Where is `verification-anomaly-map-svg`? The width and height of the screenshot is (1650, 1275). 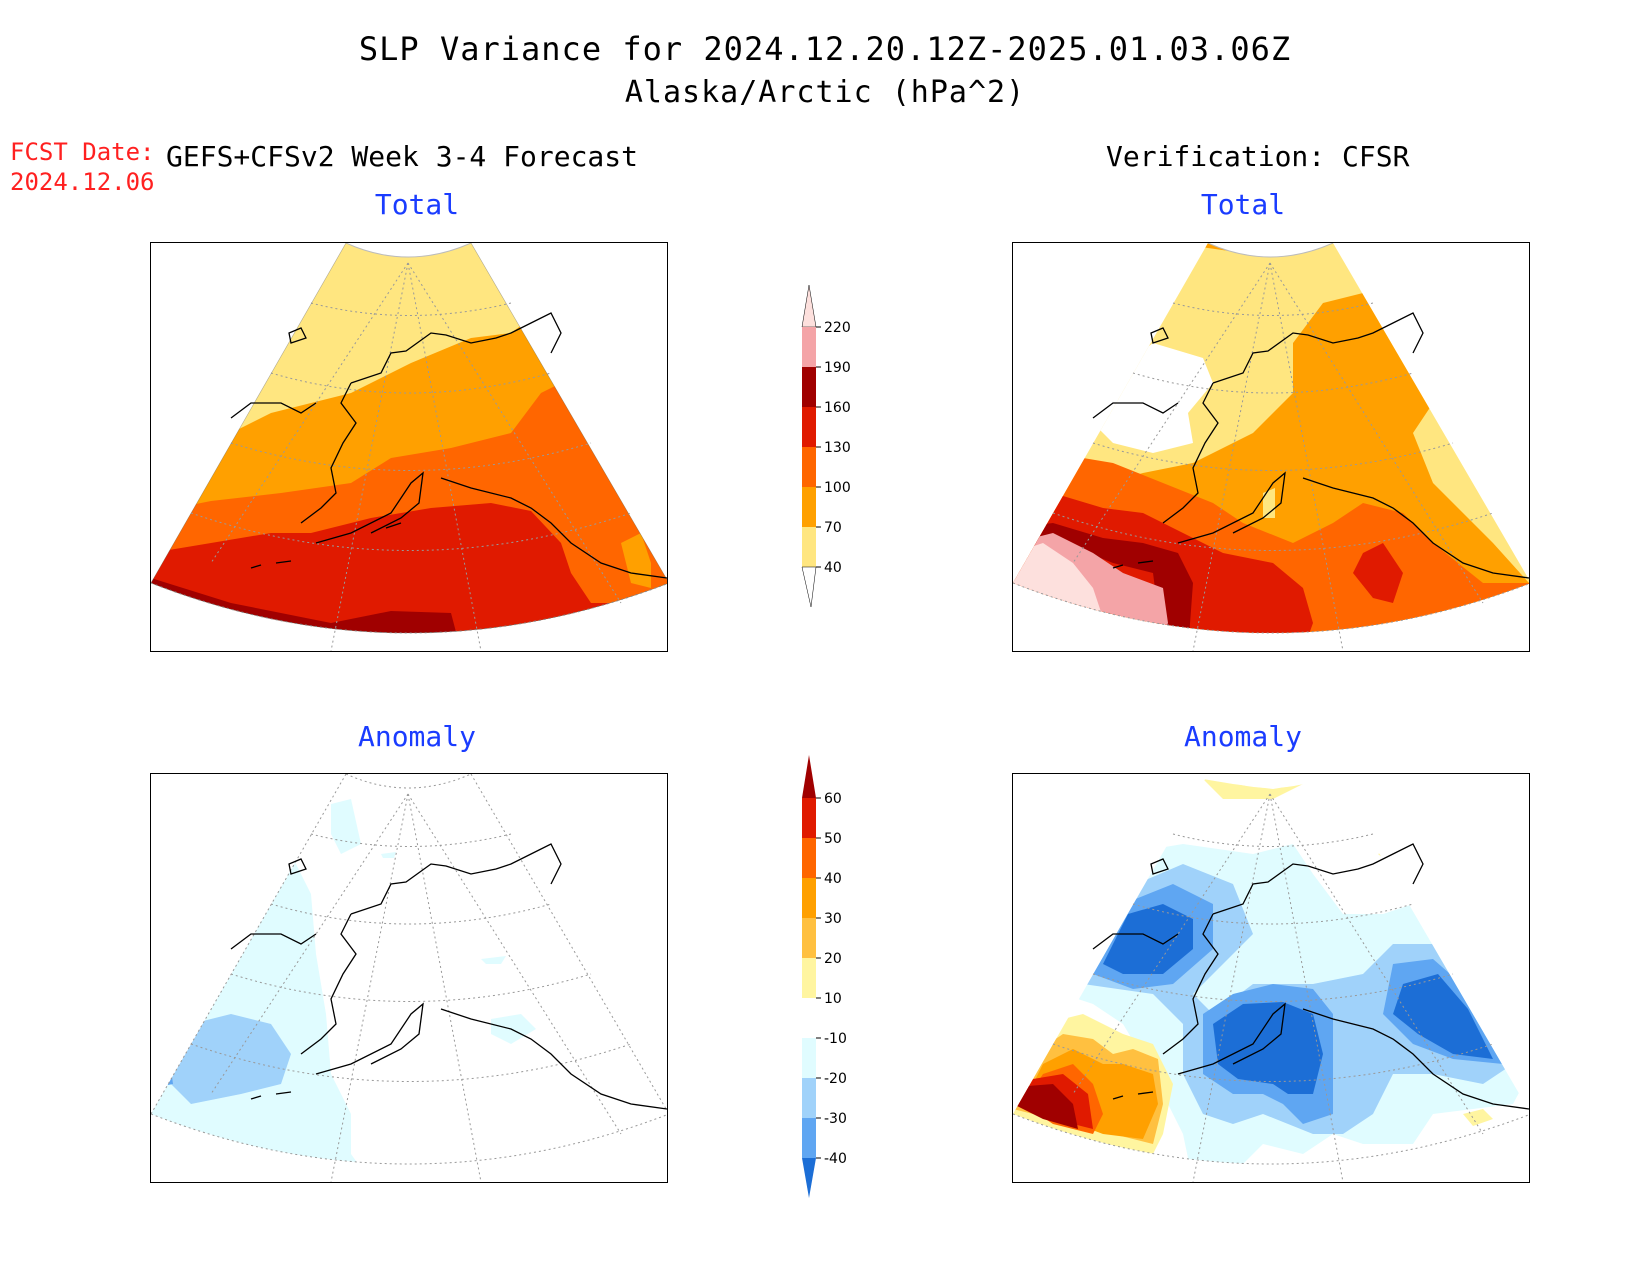 verification-anomaly-map-svg is located at coordinates (1271, 978).